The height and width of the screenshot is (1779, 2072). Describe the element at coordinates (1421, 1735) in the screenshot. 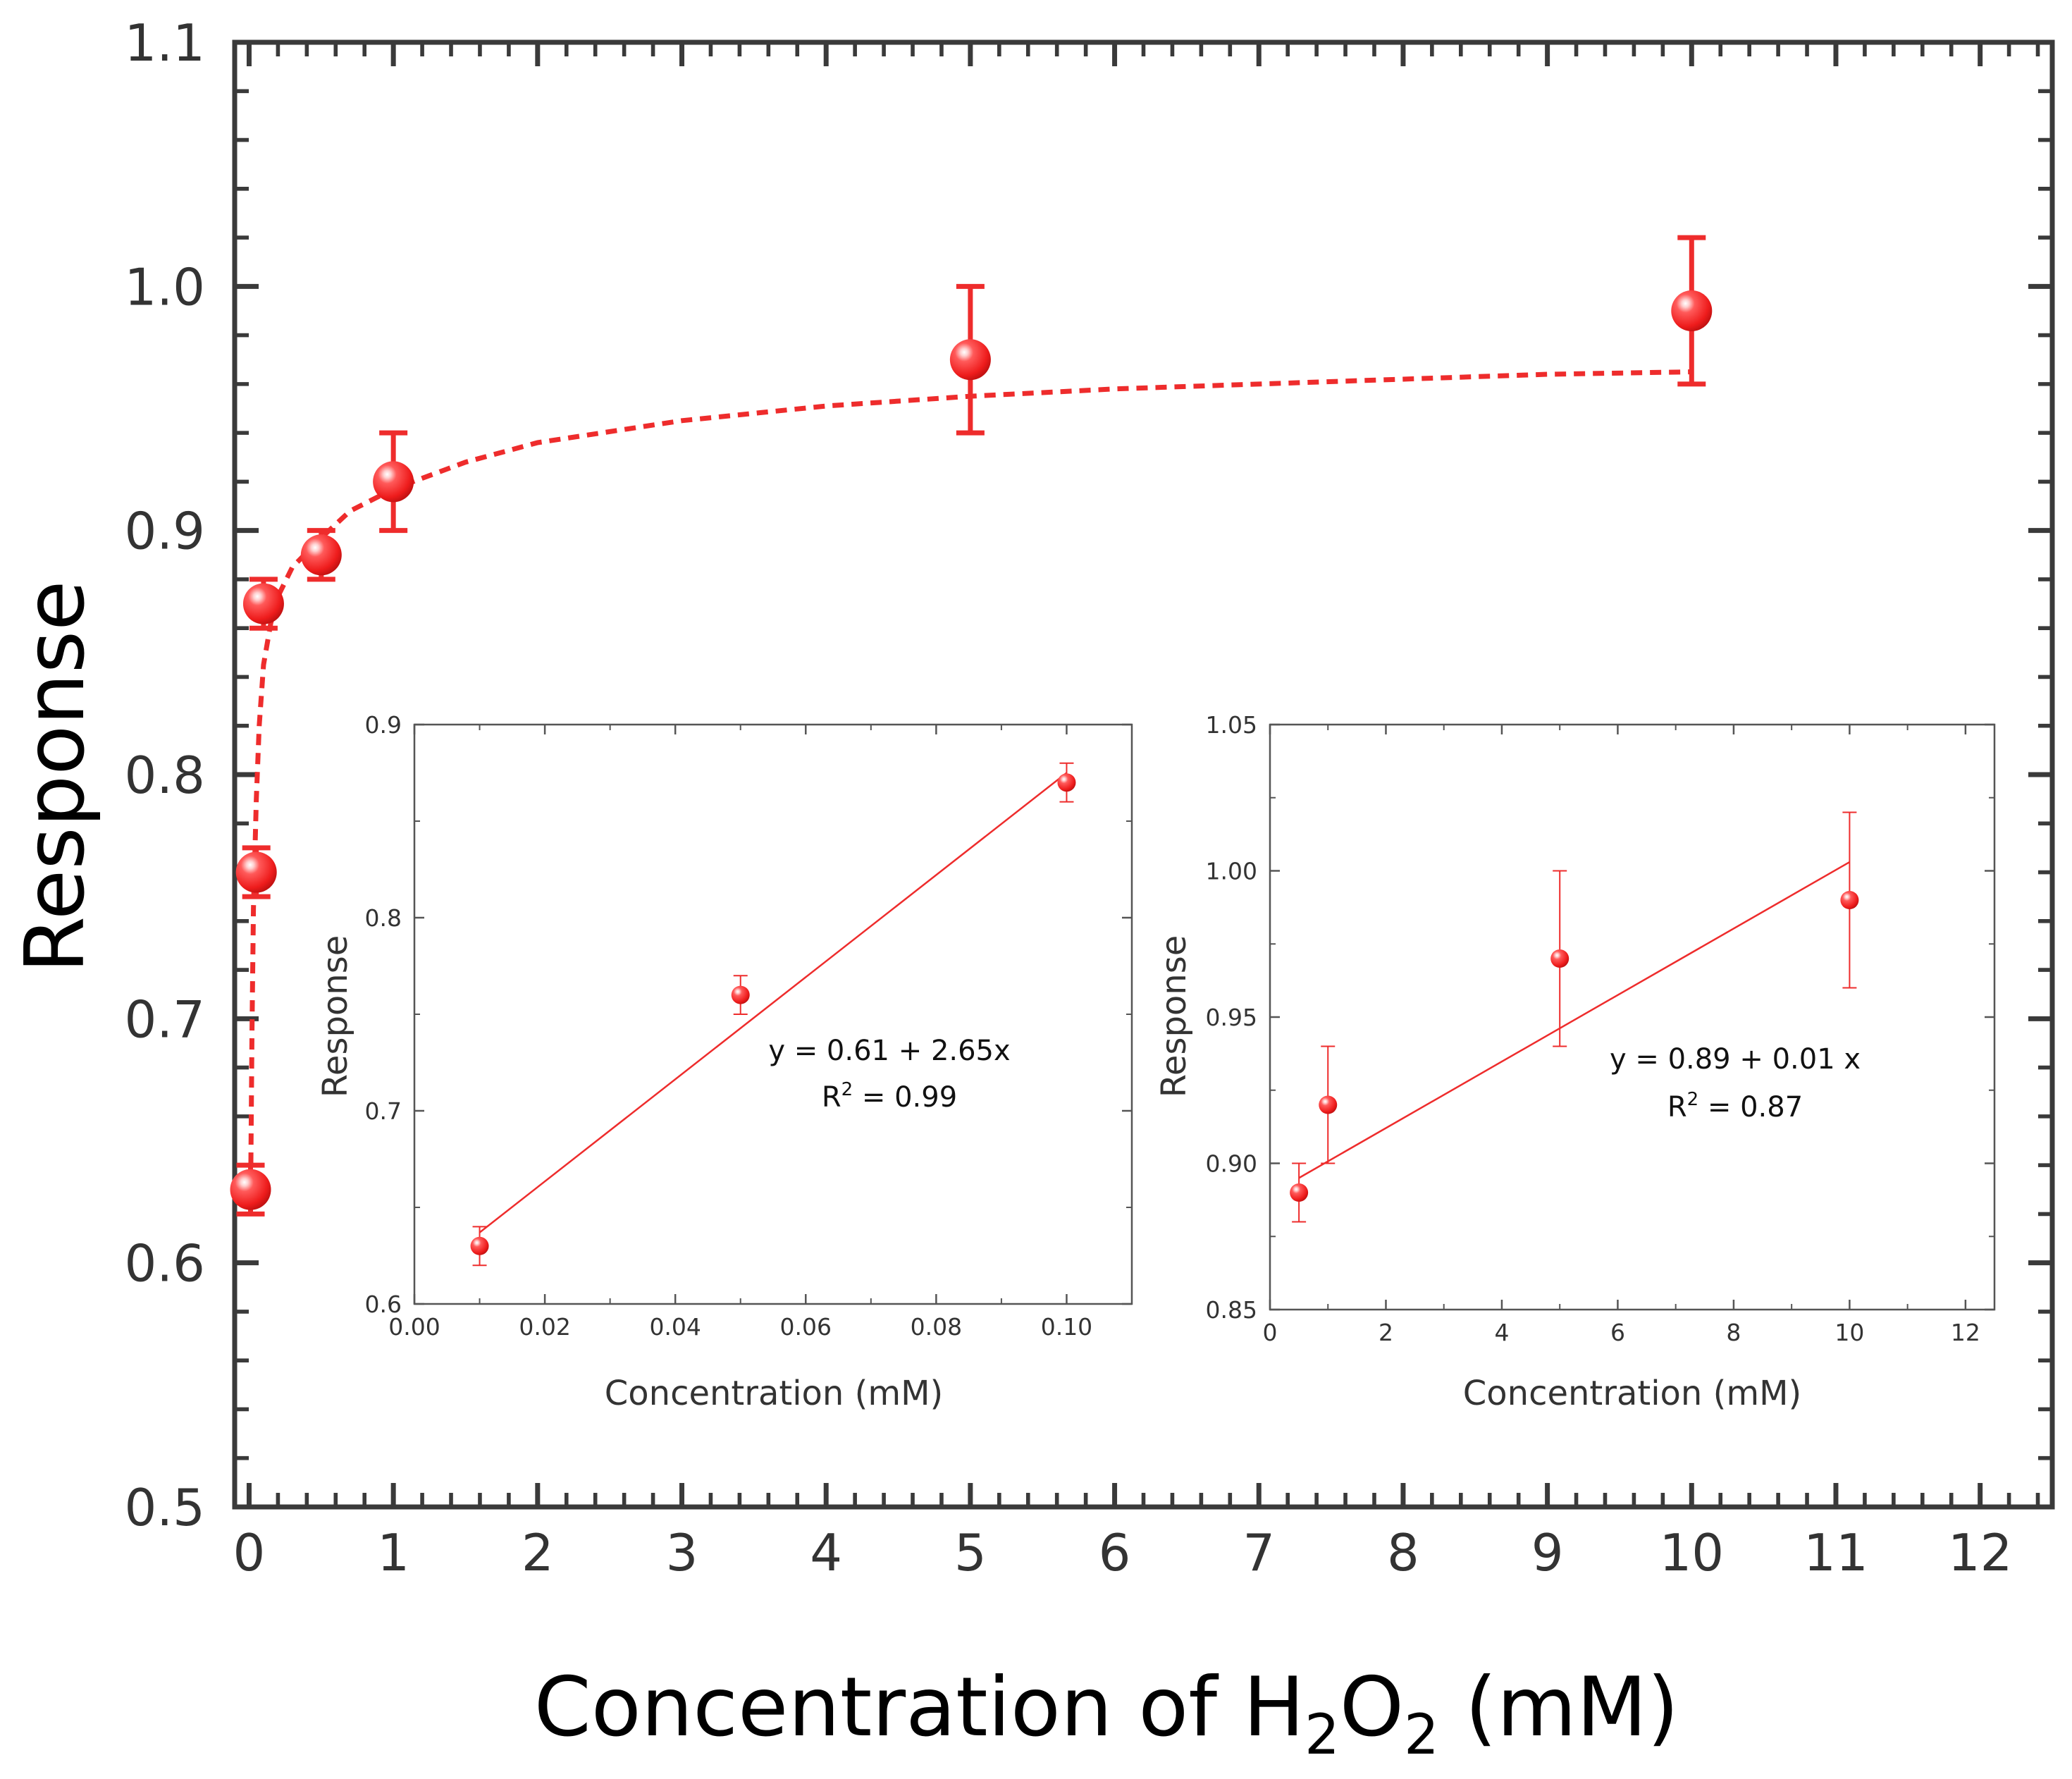

I see `x-title-subscript-2: 2` at that location.